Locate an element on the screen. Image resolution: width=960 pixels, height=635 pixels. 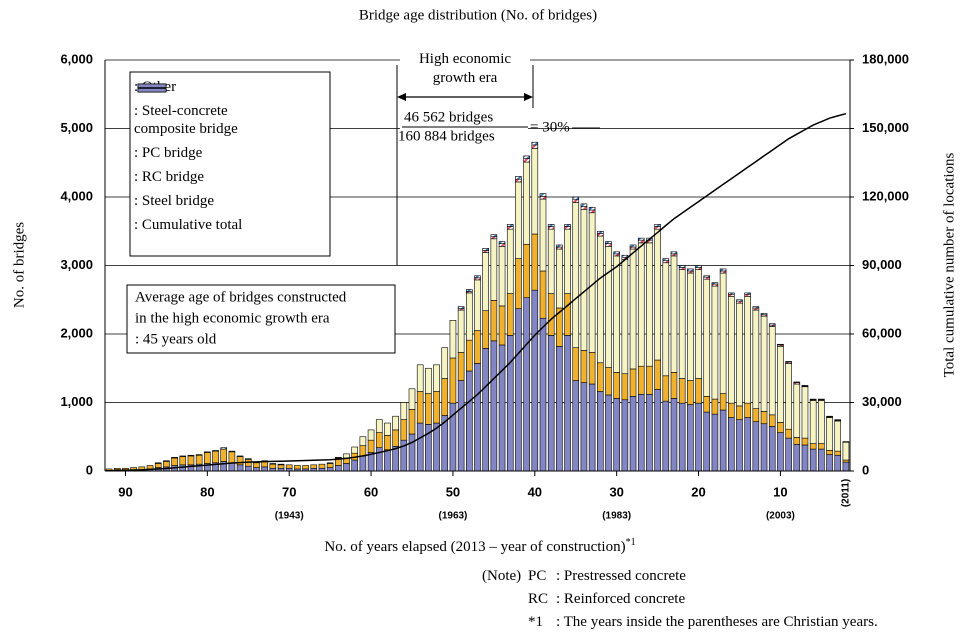
note-key: RC is located at coordinates (538, 599).